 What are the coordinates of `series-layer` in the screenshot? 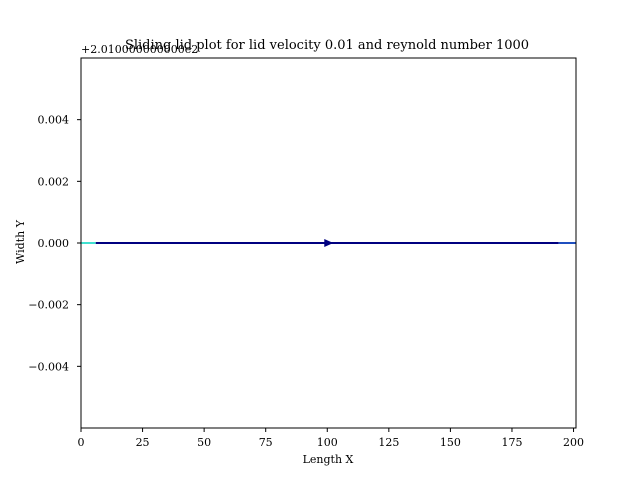 It's located at (328, 243).